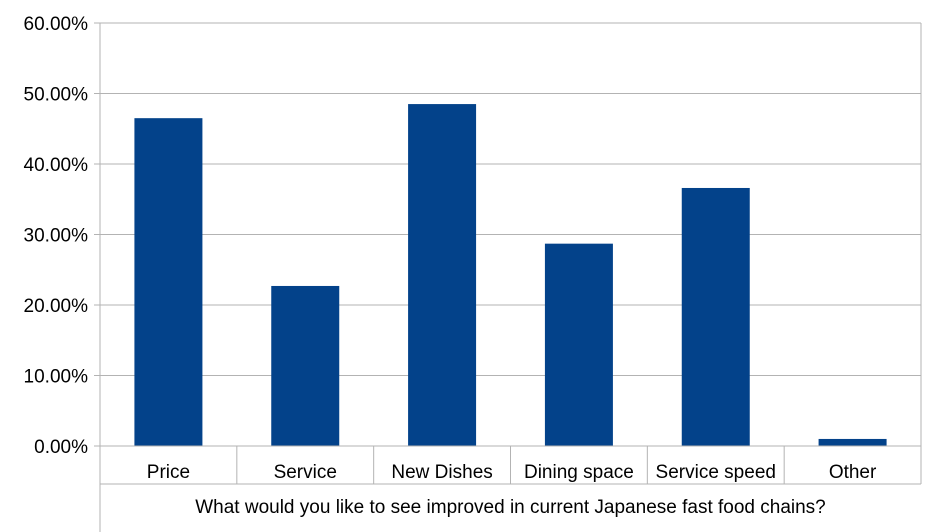 The height and width of the screenshot is (532, 944). What do you see at coordinates (852, 442) in the screenshot?
I see `bar-other` at bounding box center [852, 442].